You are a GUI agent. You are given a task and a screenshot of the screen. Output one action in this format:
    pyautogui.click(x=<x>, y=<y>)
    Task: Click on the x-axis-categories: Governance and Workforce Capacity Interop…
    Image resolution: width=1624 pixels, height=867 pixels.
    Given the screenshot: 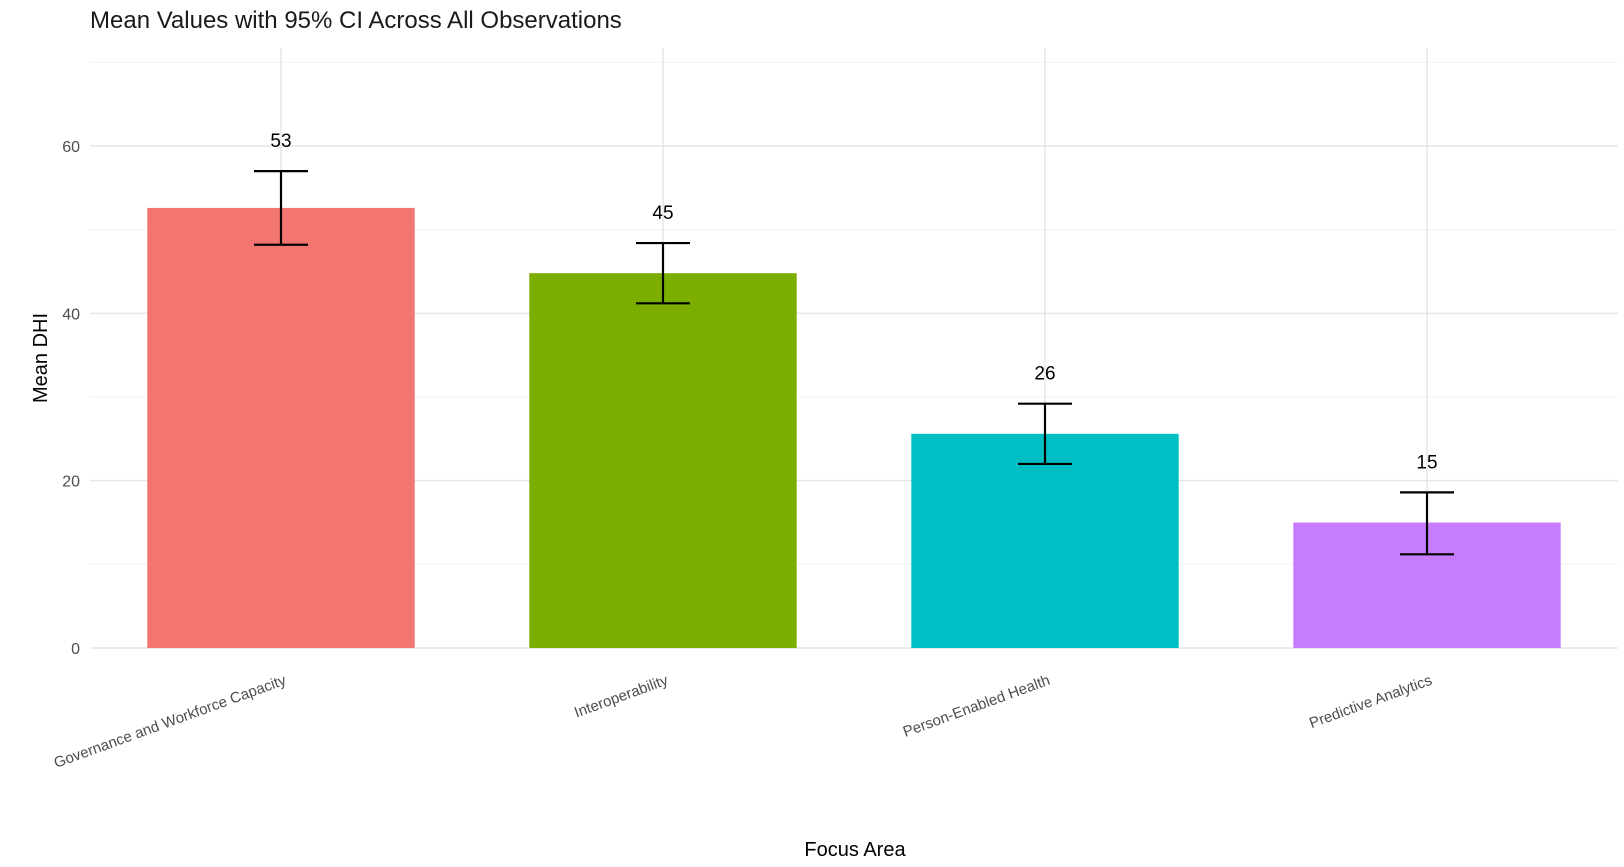 What is the action you would take?
    pyautogui.click(x=743, y=722)
    